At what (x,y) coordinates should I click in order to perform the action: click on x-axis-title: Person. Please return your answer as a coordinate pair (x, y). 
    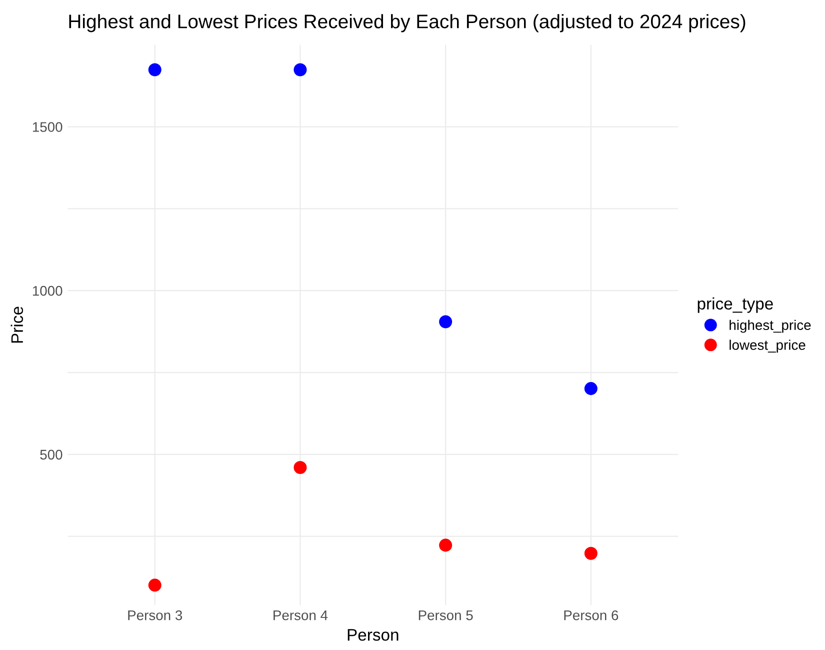
    Looking at the image, I should click on (373, 635).